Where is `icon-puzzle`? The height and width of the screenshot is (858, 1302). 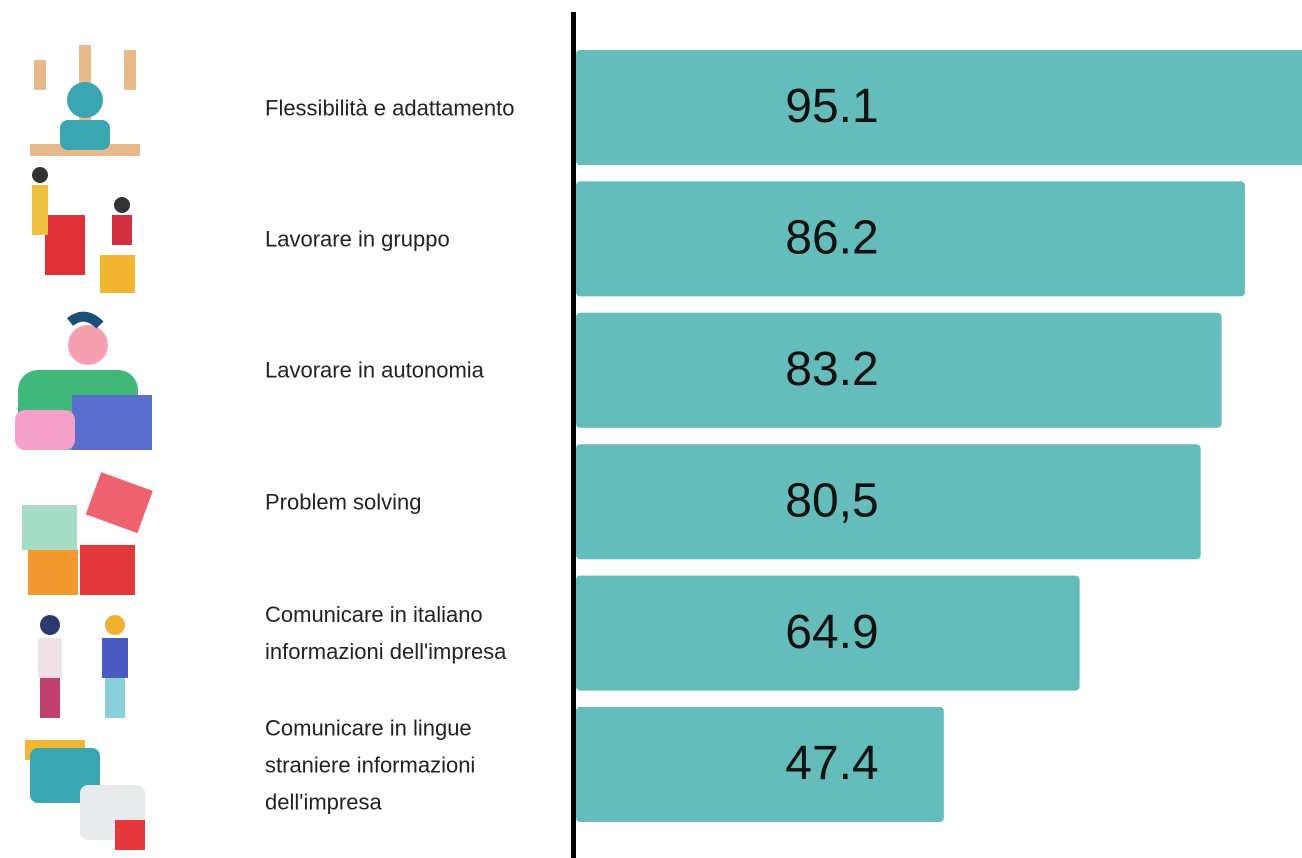 icon-puzzle is located at coordinates (87, 533).